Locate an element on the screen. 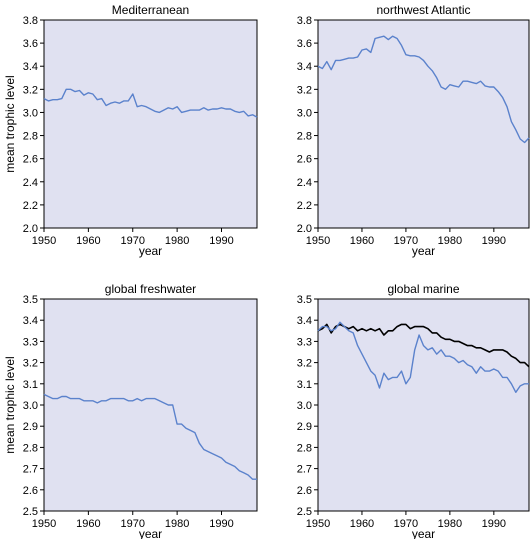  panel-title: Mediterranean is located at coordinates (150, 10).